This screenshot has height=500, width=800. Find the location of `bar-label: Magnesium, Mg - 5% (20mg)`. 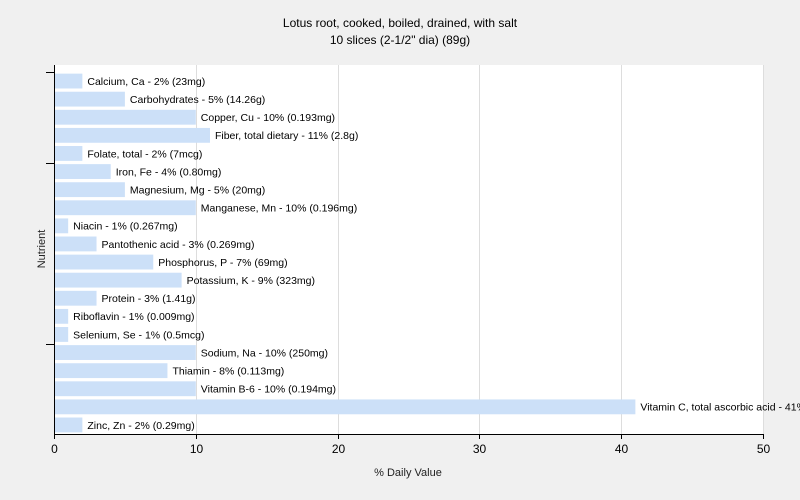

bar-label: Magnesium, Mg - 5% (20mg) is located at coordinates (197, 190).